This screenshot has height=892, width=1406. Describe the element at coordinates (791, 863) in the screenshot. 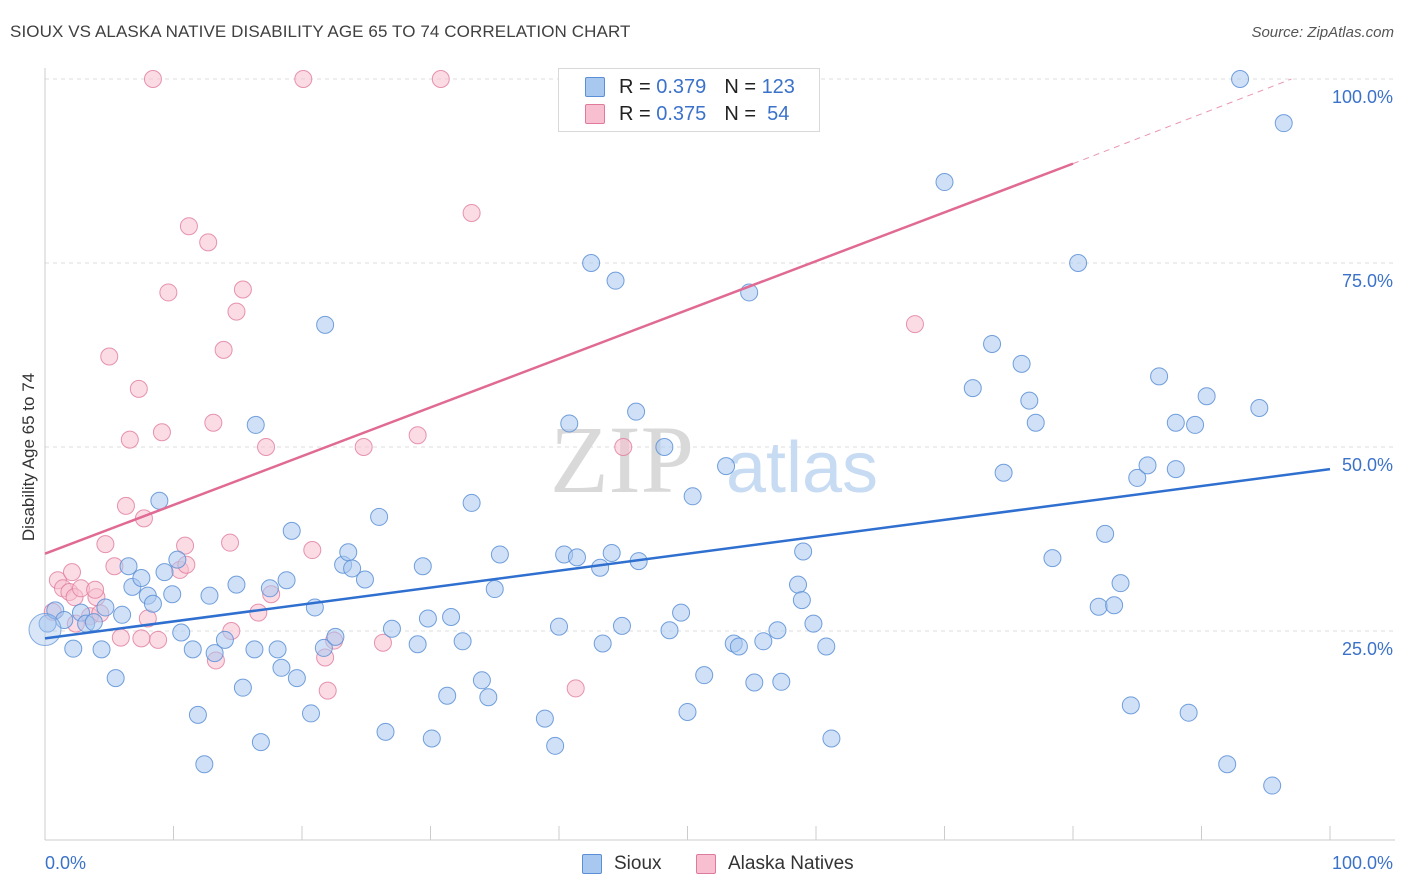

I see `legend-label-alaska-natives: Alaska Natives` at that location.